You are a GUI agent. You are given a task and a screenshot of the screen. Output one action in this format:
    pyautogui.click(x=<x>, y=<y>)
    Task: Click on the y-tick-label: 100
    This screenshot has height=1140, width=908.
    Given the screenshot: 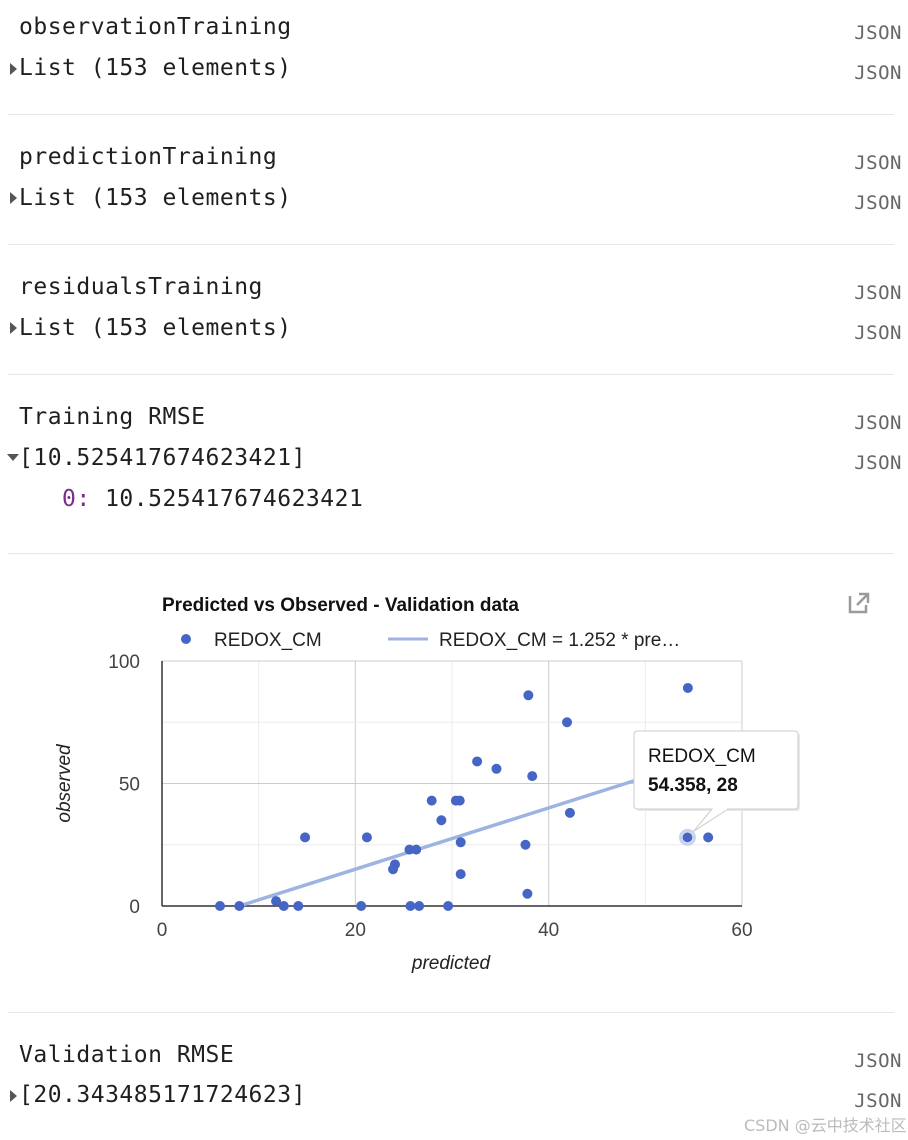 What is the action you would take?
    pyautogui.click(x=124, y=662)
    